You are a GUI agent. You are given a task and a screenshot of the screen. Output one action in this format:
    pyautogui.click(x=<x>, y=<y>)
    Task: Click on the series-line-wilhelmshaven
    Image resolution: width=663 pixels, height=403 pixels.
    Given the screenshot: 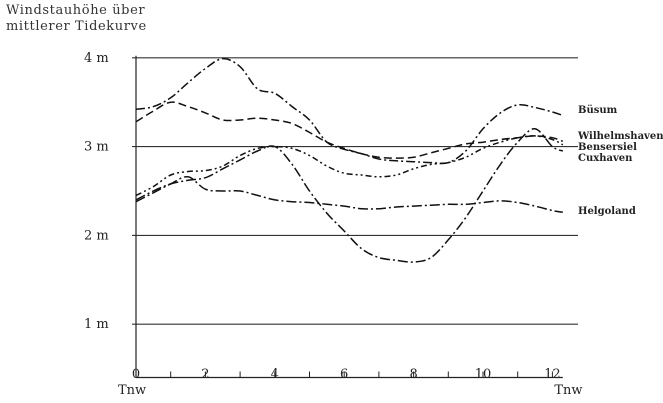 What is the action you would take?
    pyautogui.click(x=349, y=130)
    